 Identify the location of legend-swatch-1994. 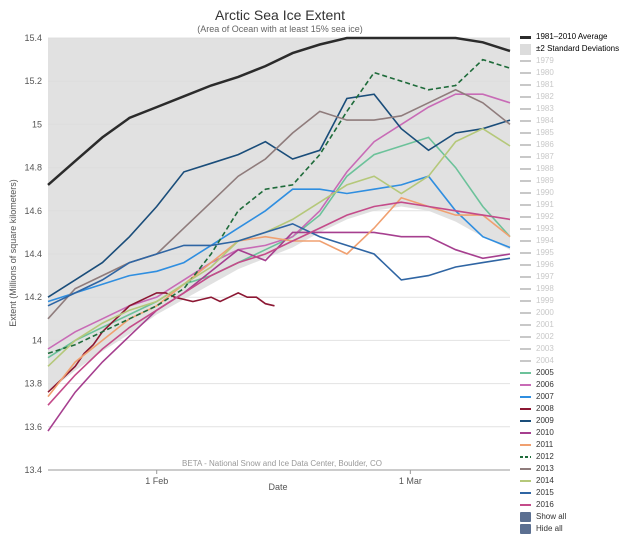
(525, 241).